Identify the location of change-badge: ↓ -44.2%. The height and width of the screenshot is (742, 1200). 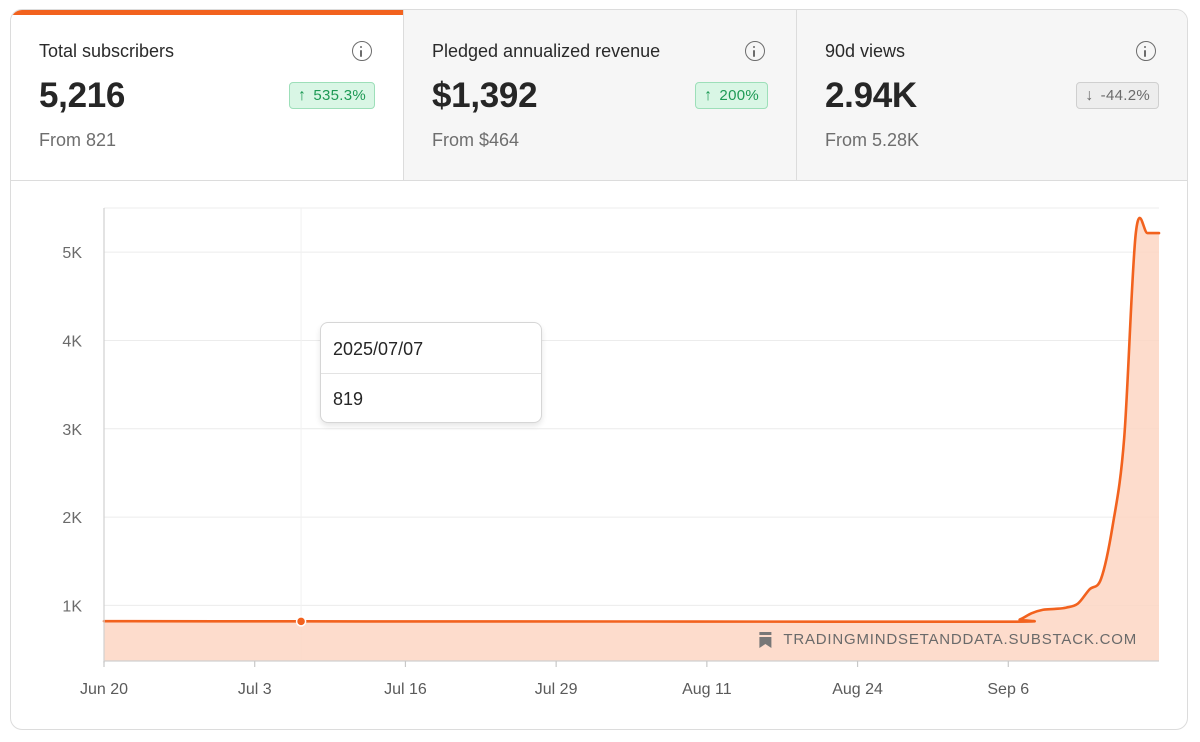
(1117, 95).